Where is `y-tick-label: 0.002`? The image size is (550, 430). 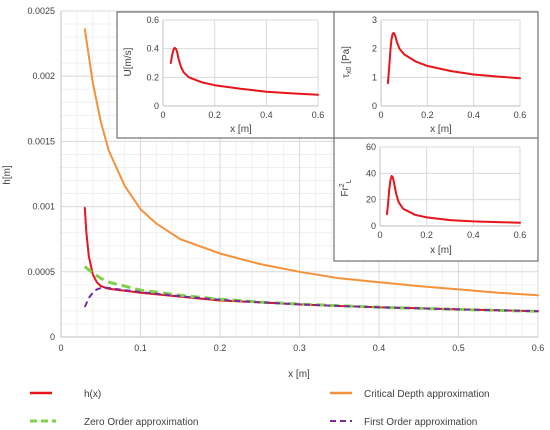
y-tick-label: 0.002 is located at coordinates (43, 76).